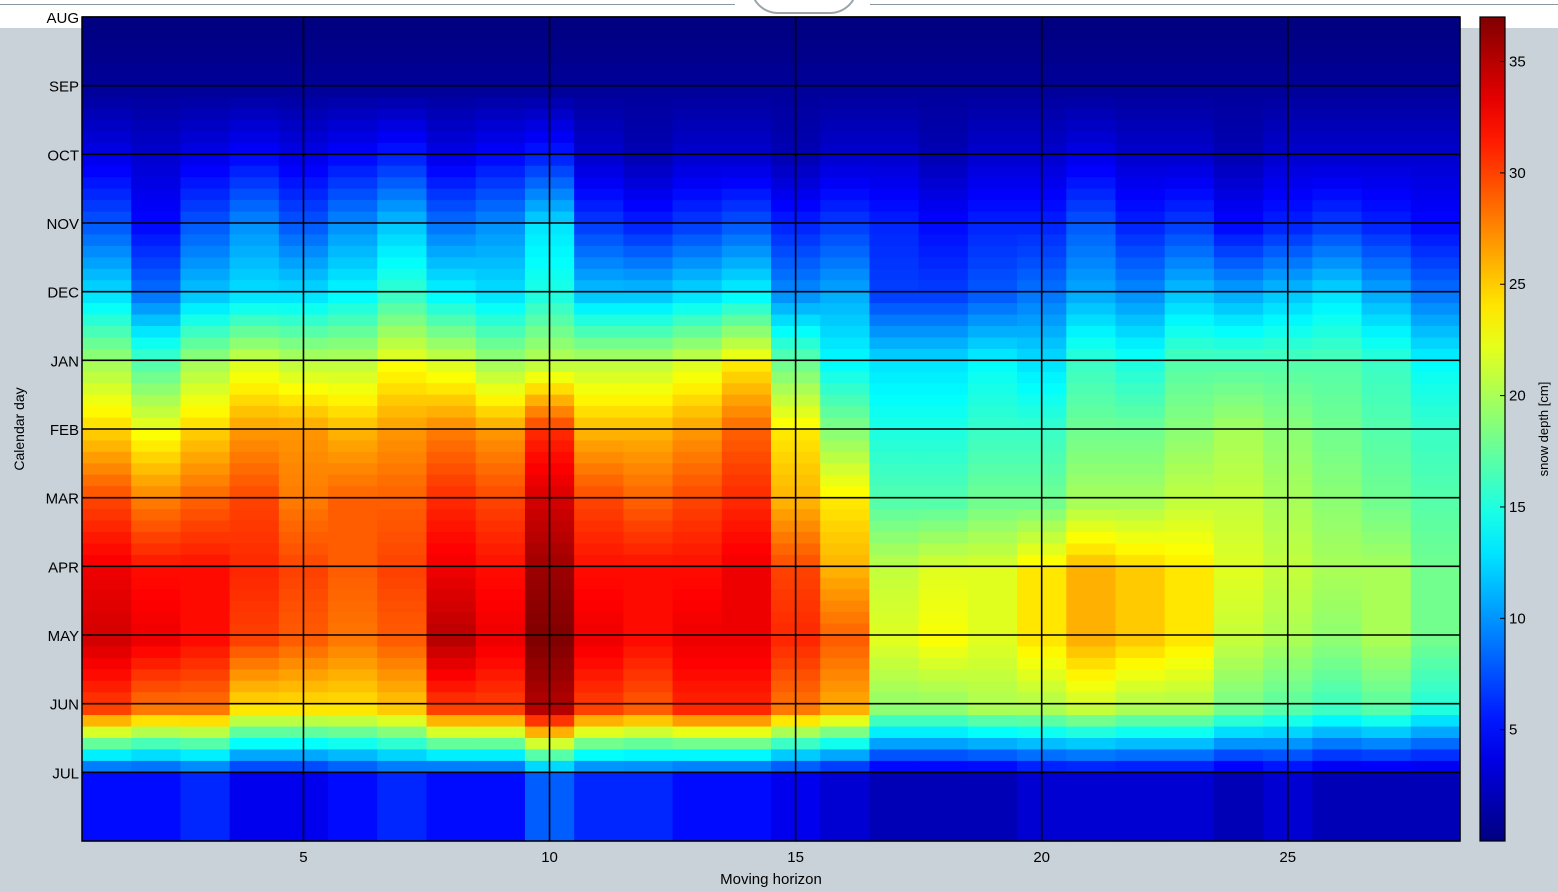  I want to click on y-tick-label: DEC, so click(63, 293).